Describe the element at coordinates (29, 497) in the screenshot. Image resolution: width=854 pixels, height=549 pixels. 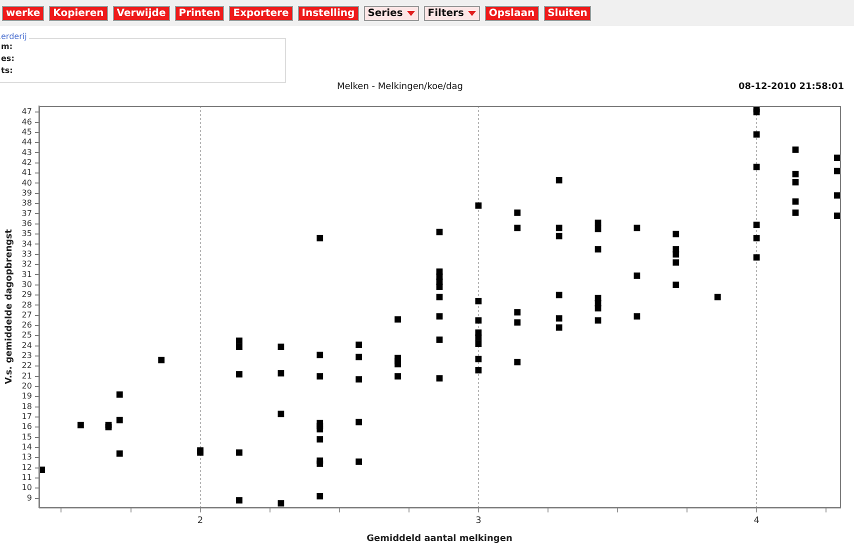
I see `y-tick-label: 9` at that location.